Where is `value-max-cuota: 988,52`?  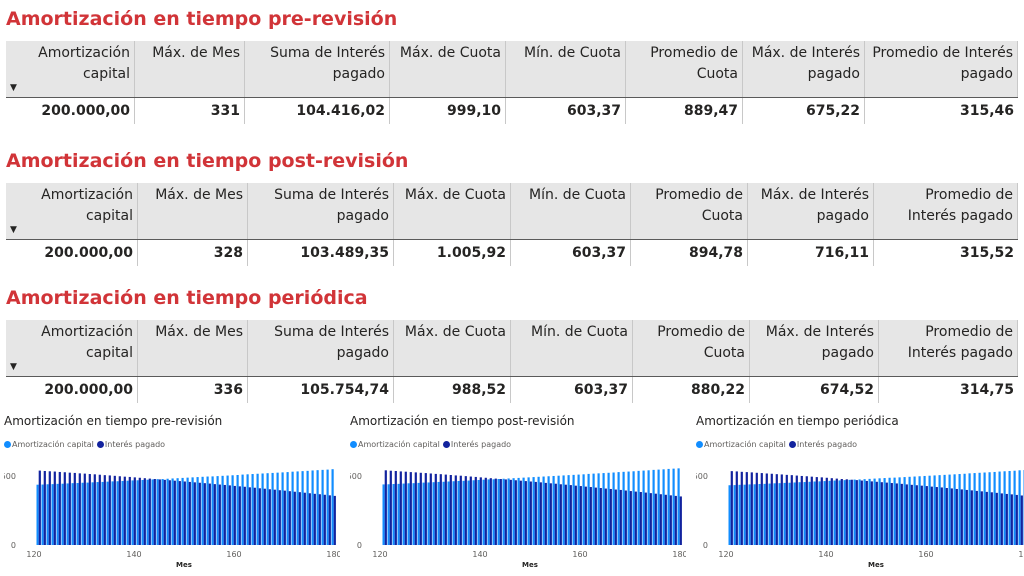 value-max-cuota: 988,52 is located at coordinates (452, 390).